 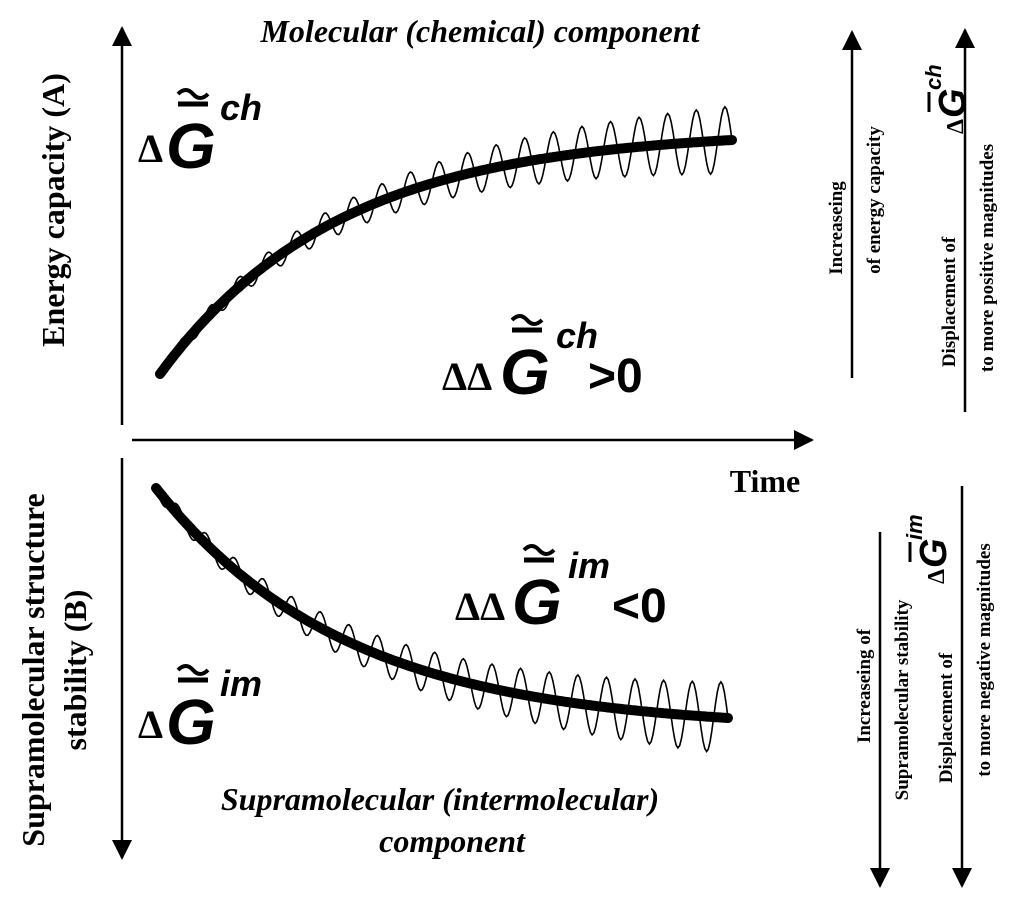 What do you see at coordinates (984, 659) in the screenshot?
I see `negative-displacement-text-line2: to more negative magnitudes` at bounding box center [984, 659].